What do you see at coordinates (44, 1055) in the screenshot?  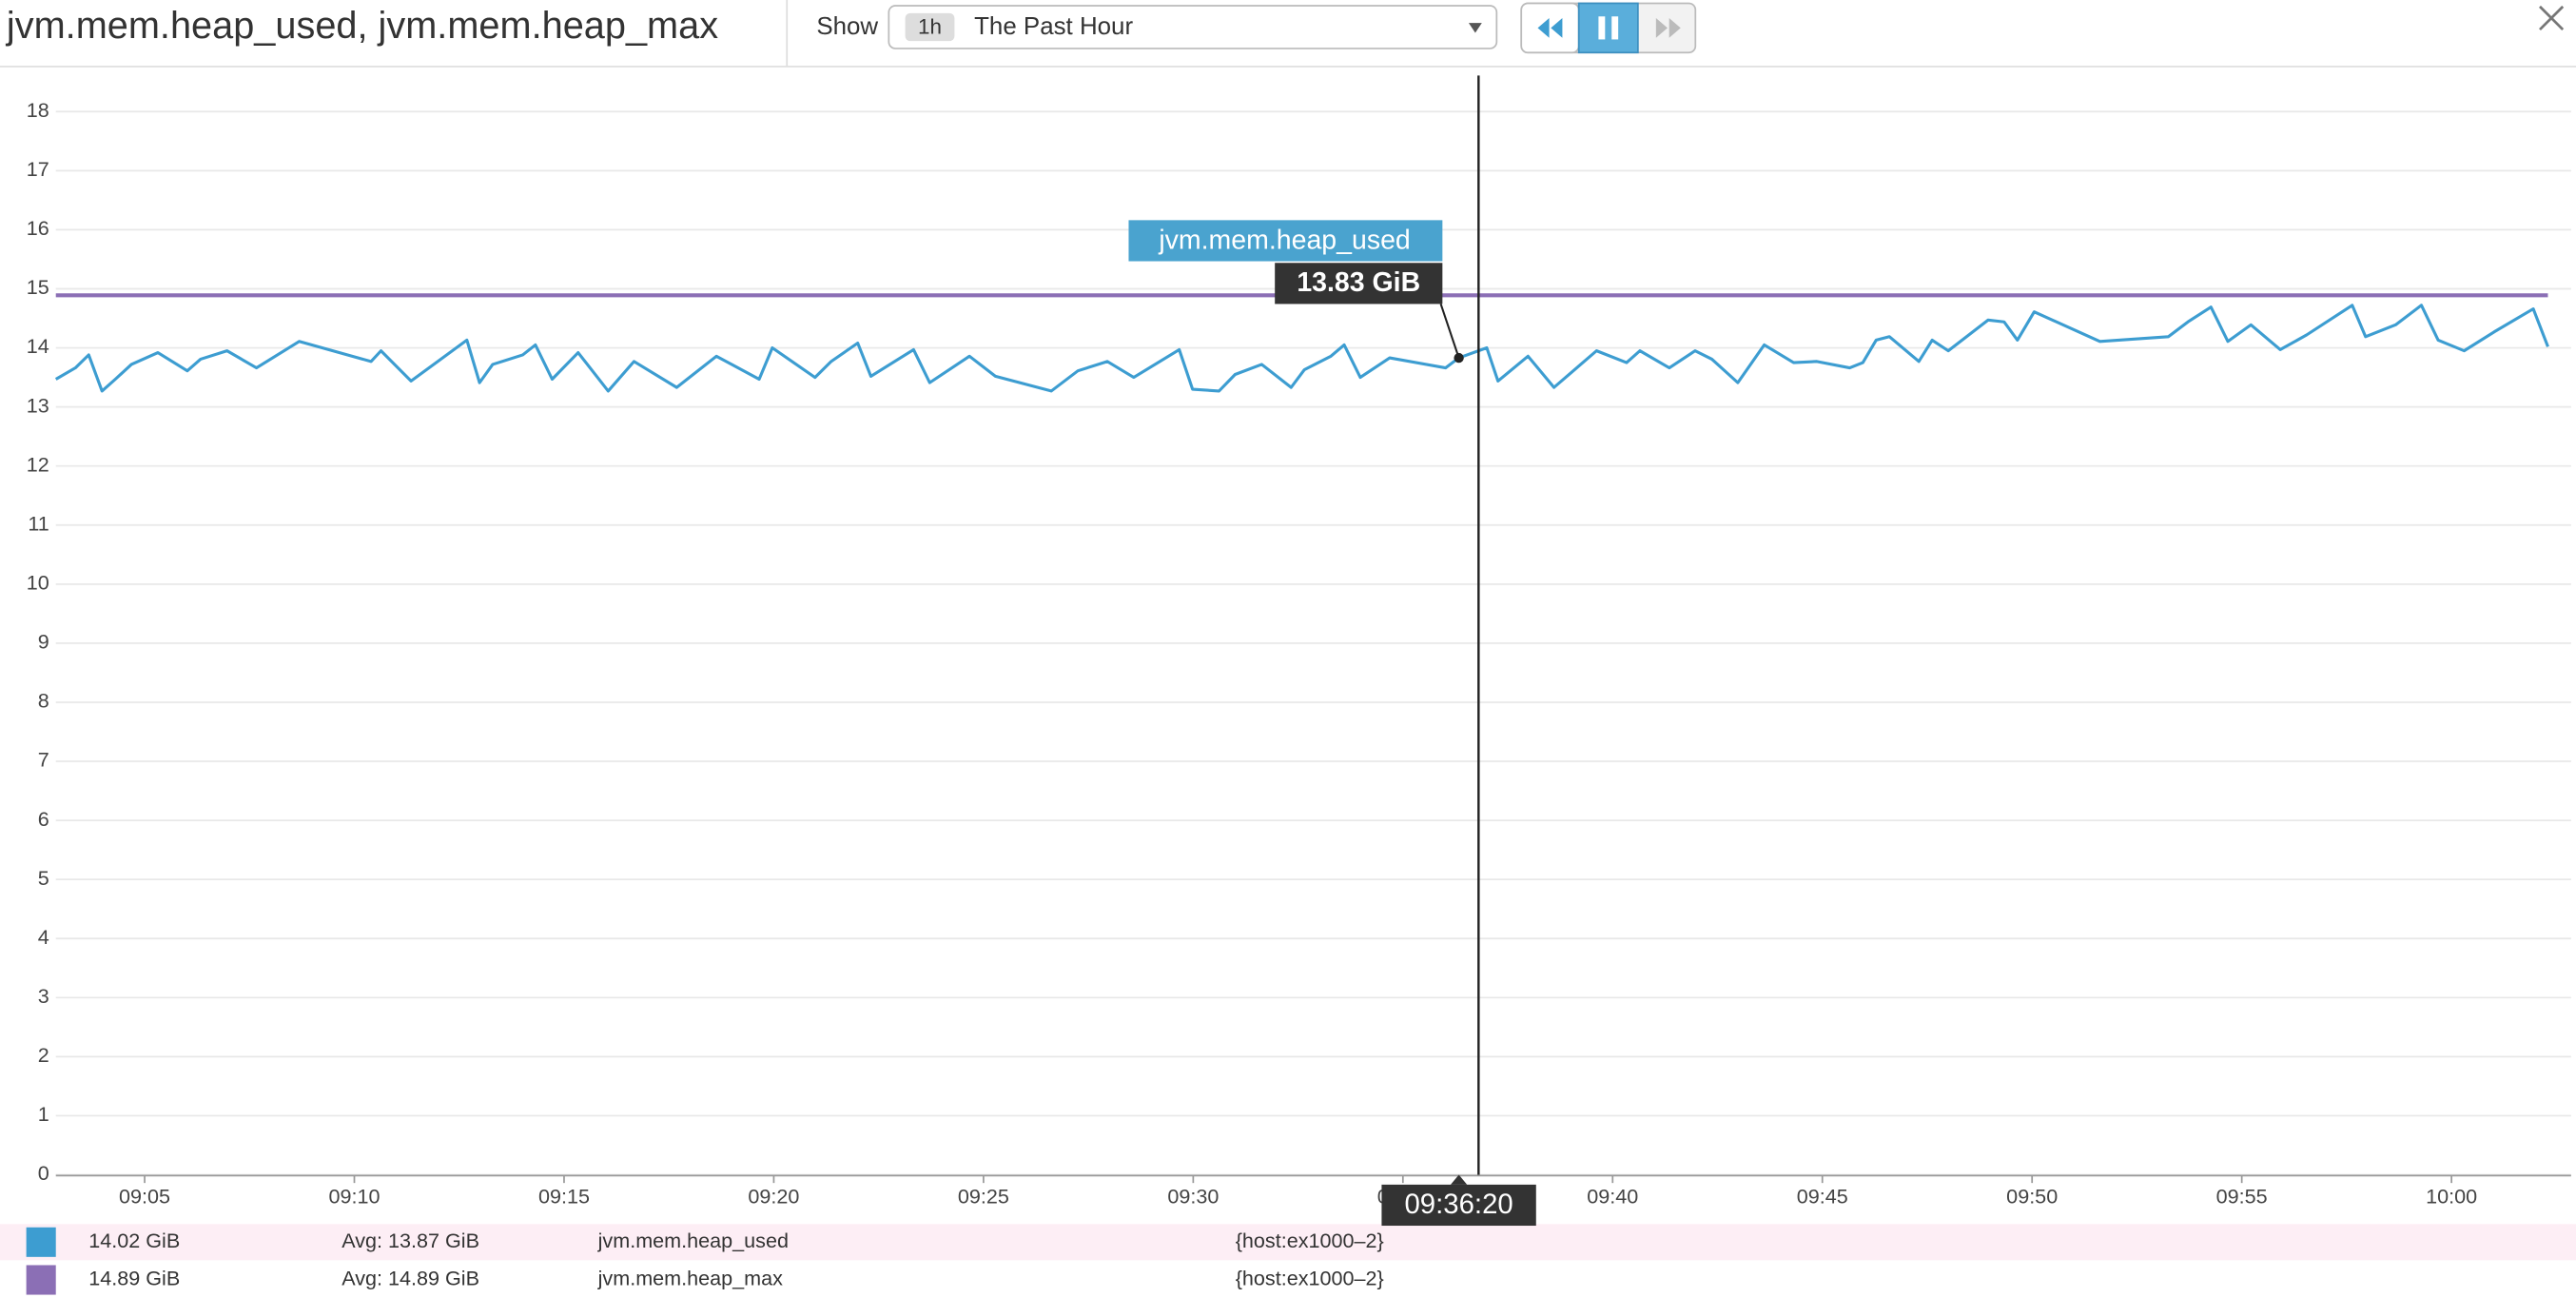 I see `y-tick-label: 2` at bounding box center [44, 1055].